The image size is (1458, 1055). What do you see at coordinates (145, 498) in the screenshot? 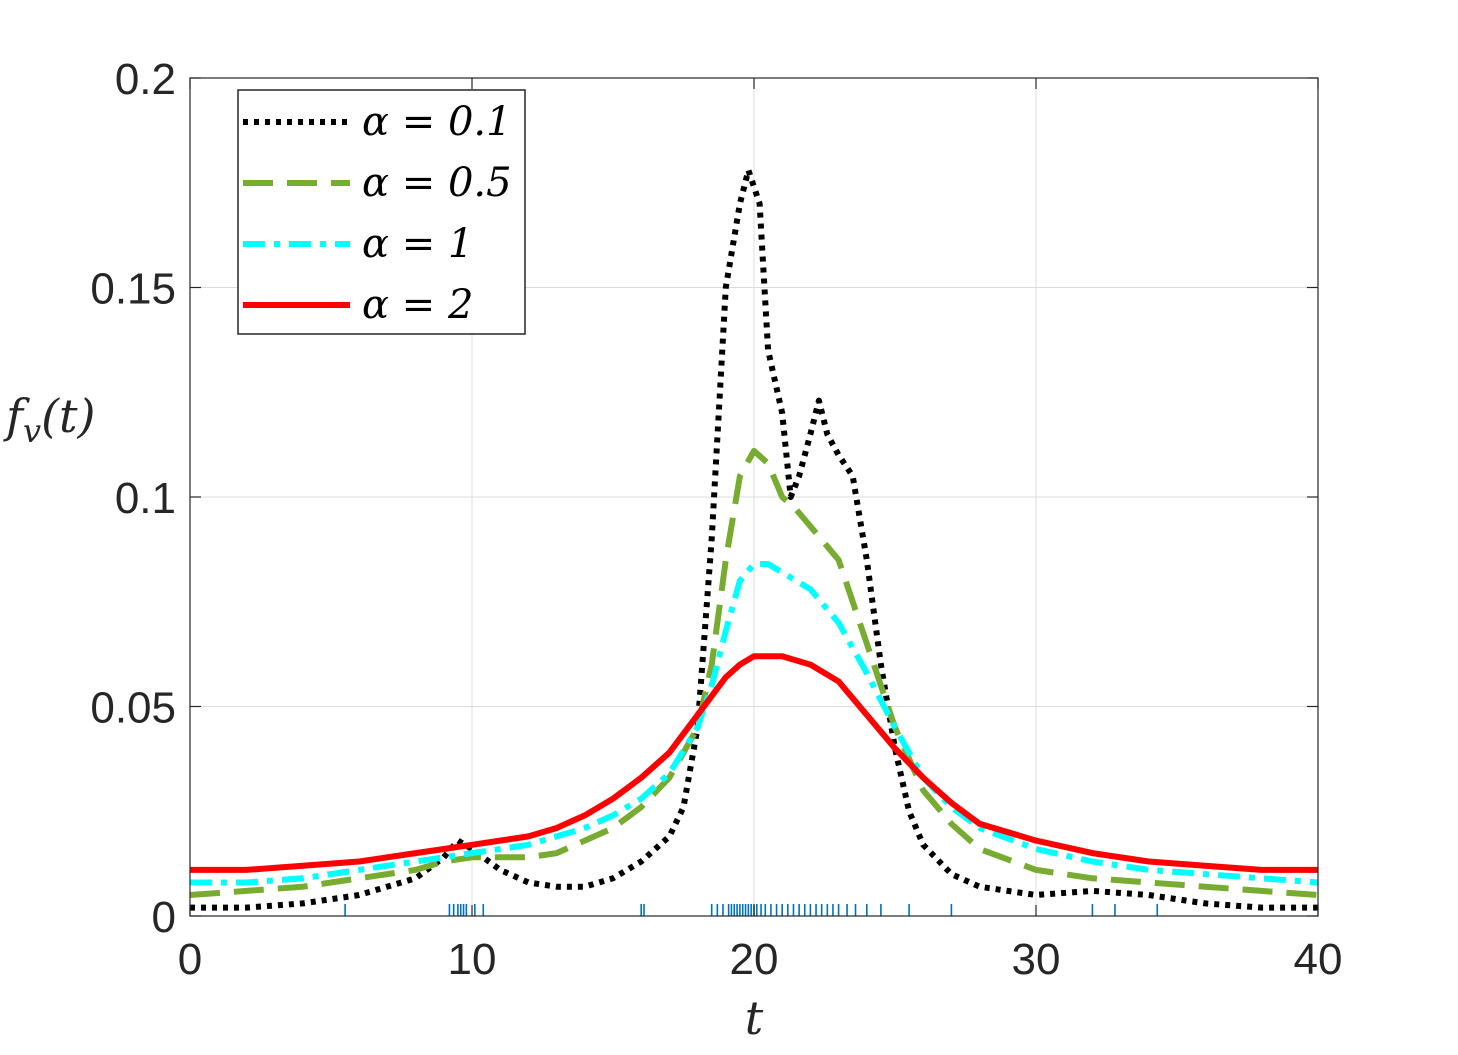
I see `y-tick-label: 0.1` at bounding box center [145, 498].